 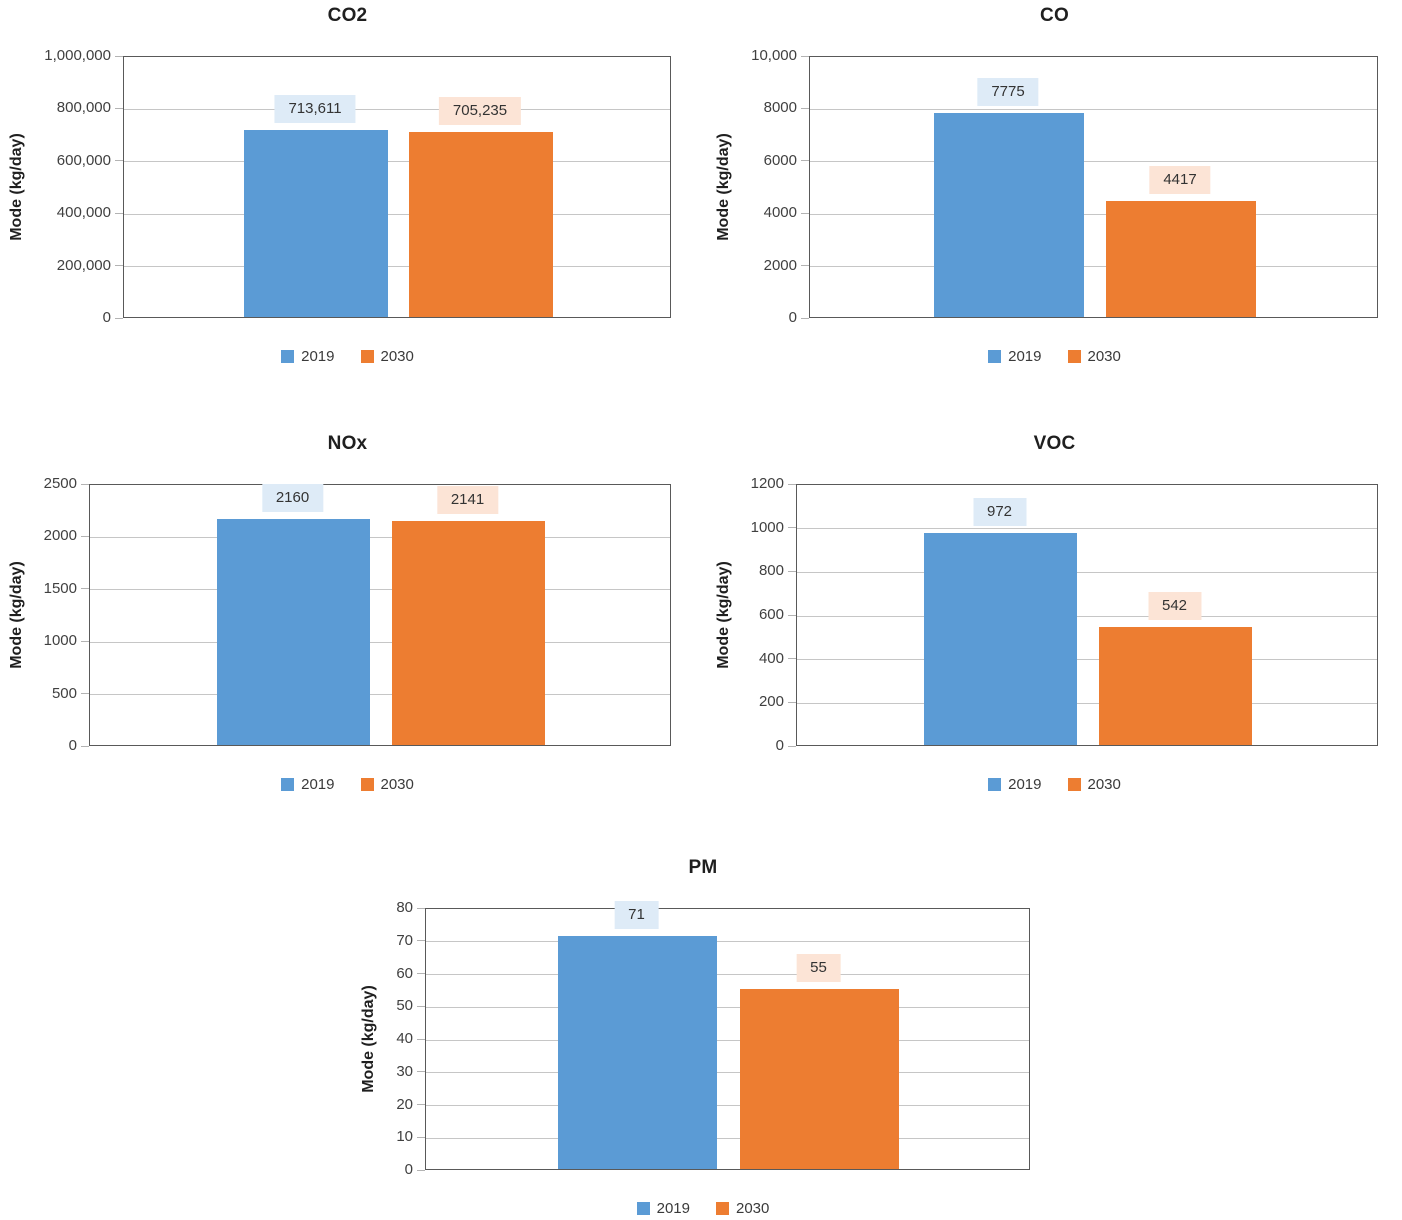 I want to click on data-label-co2-2019: 713,611, so click(x=315, y=109).